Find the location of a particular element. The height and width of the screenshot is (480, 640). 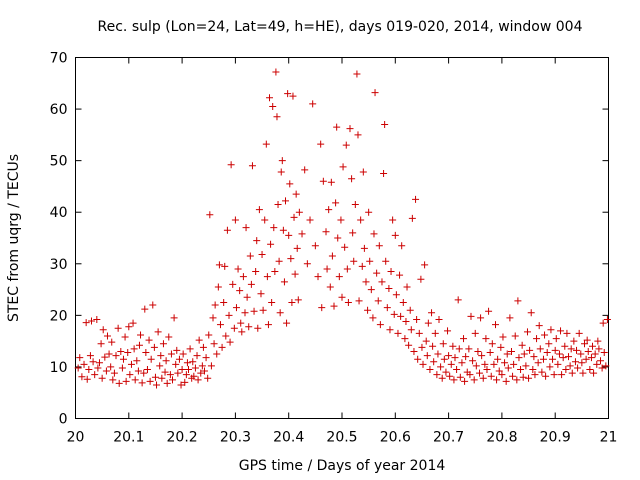

x-axis-label: GPS time / Days of year 2014 is located at coordinates (342, 466).